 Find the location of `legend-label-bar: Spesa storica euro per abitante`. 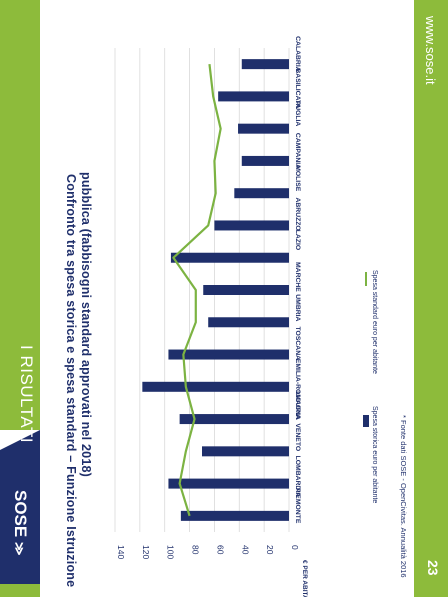

legend-label-bar: Spesa storica euro per abitante is located at coordinates (374, 454).